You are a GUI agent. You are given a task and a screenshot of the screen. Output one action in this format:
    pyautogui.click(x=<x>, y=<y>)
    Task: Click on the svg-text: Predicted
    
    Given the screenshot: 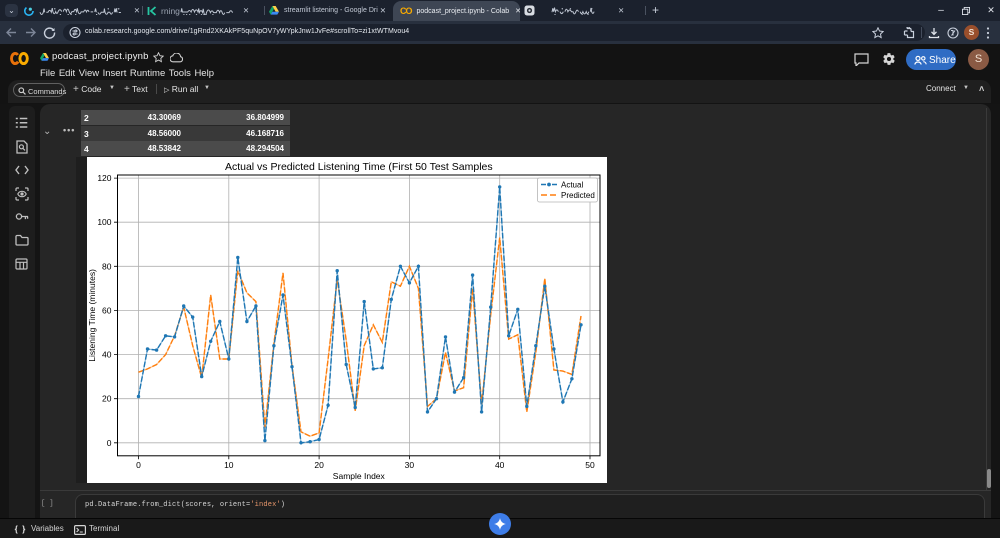 What is the action you would take?
    pyautogui.click(x=578, y=195)
    